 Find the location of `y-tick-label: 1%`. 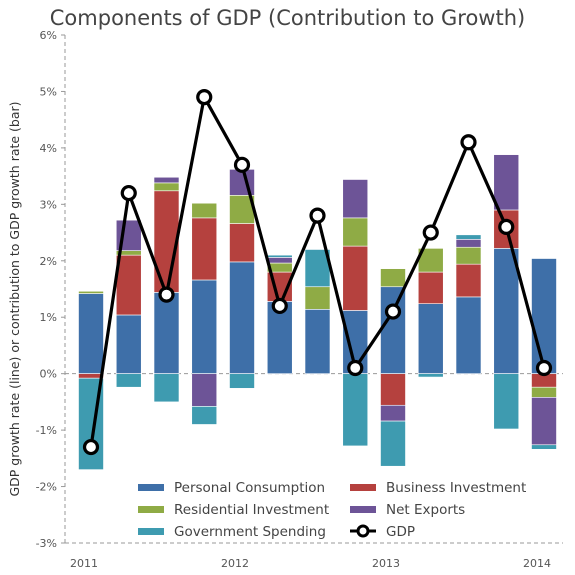

y-tick-label: 1% is located at coordinates (48, 317).